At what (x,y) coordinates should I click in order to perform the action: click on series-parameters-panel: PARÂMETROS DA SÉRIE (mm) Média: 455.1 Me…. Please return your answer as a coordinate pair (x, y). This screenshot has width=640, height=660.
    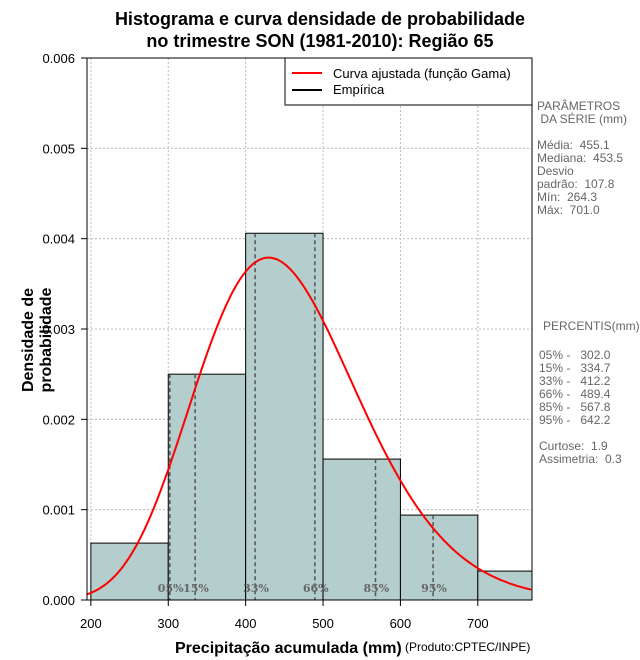
    Looking at the image, I should click on (582, 158).